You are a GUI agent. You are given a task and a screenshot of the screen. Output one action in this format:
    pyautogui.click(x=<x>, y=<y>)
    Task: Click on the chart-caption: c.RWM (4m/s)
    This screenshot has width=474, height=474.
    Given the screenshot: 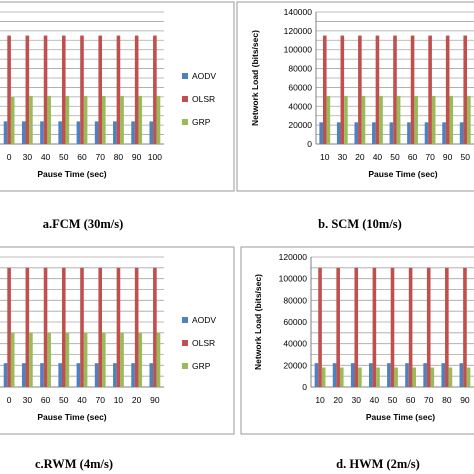 What is the action you would take?
    pyautogui.click(x=74, y=464)
    